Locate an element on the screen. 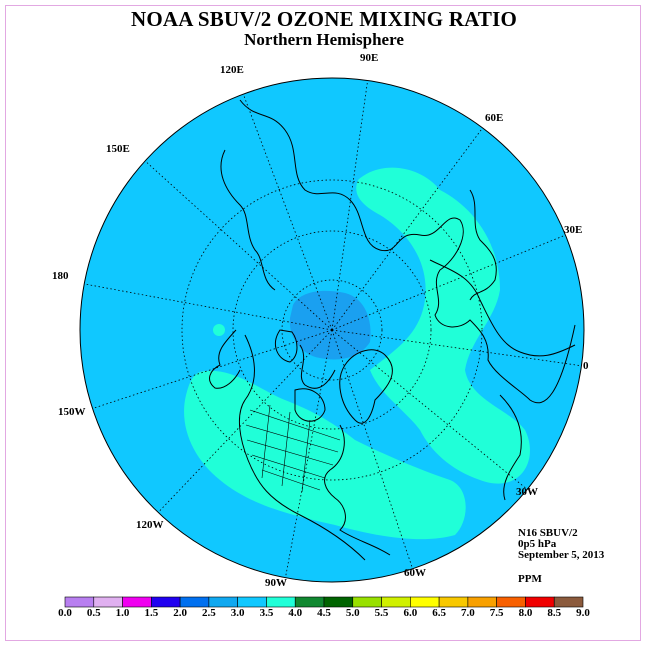  lon-label-30w: 30W is located at coordinates (527, 492).